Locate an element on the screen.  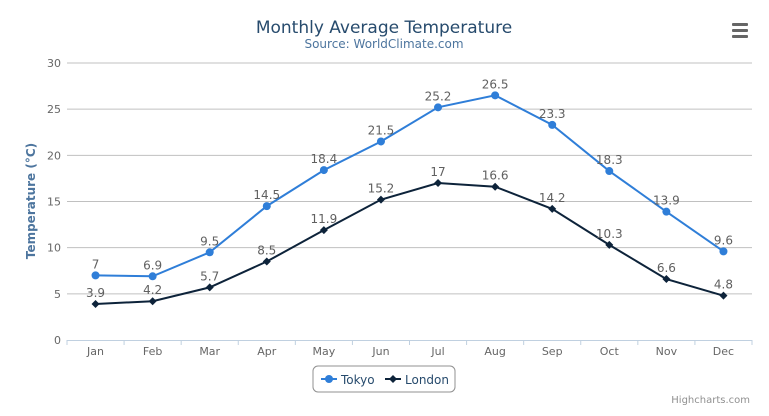
x-tick-label: Aug is located at coordinates (494, 351).